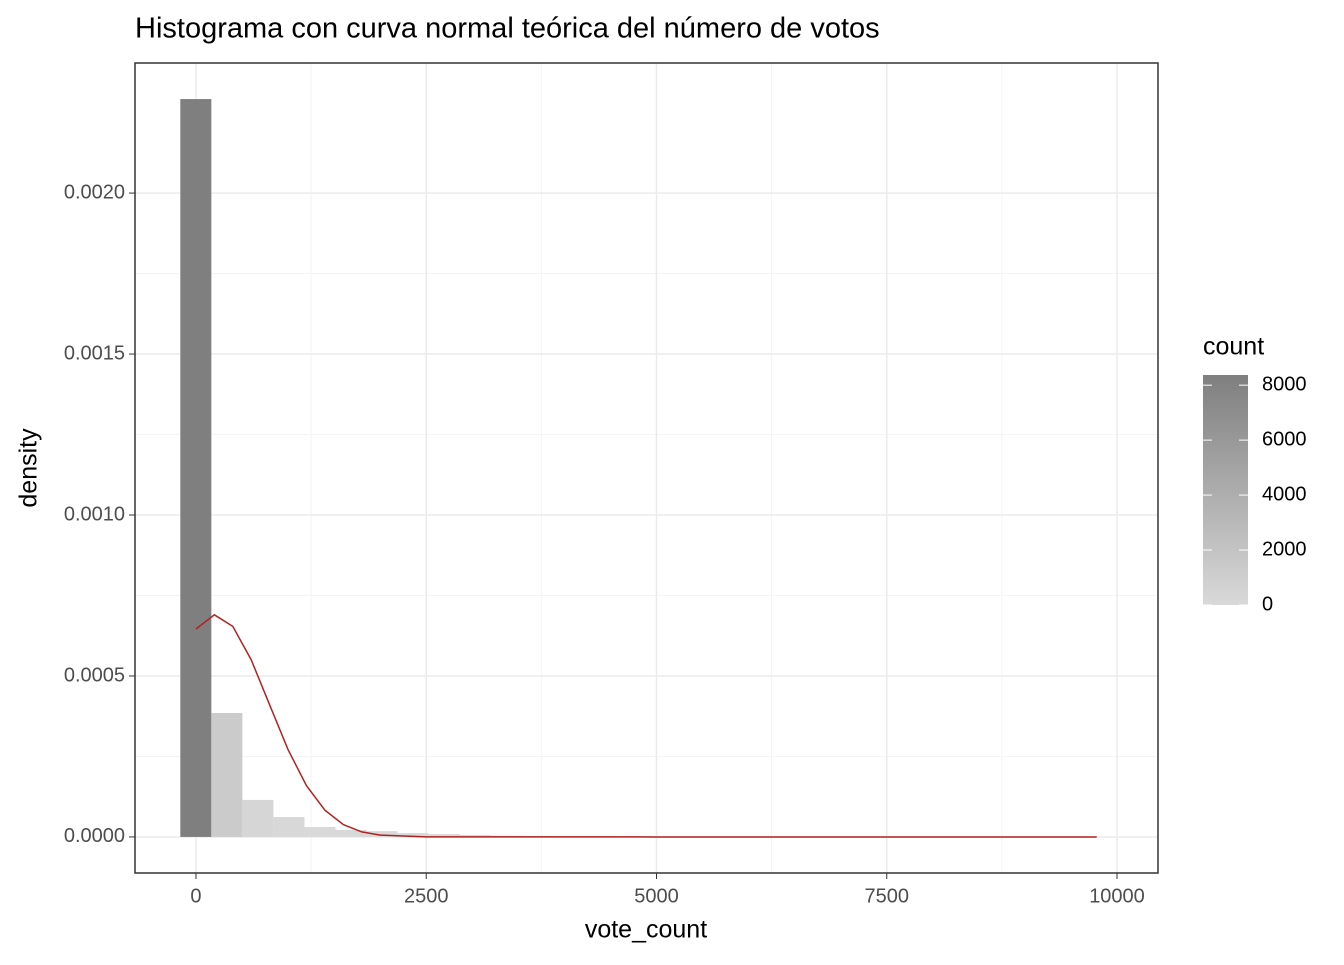 The height and width of the screenshot is (965, 1344). Describe the element at coordinates (1284, 549) in the screenshot. I see `colorbar-label: 2000` at that location.